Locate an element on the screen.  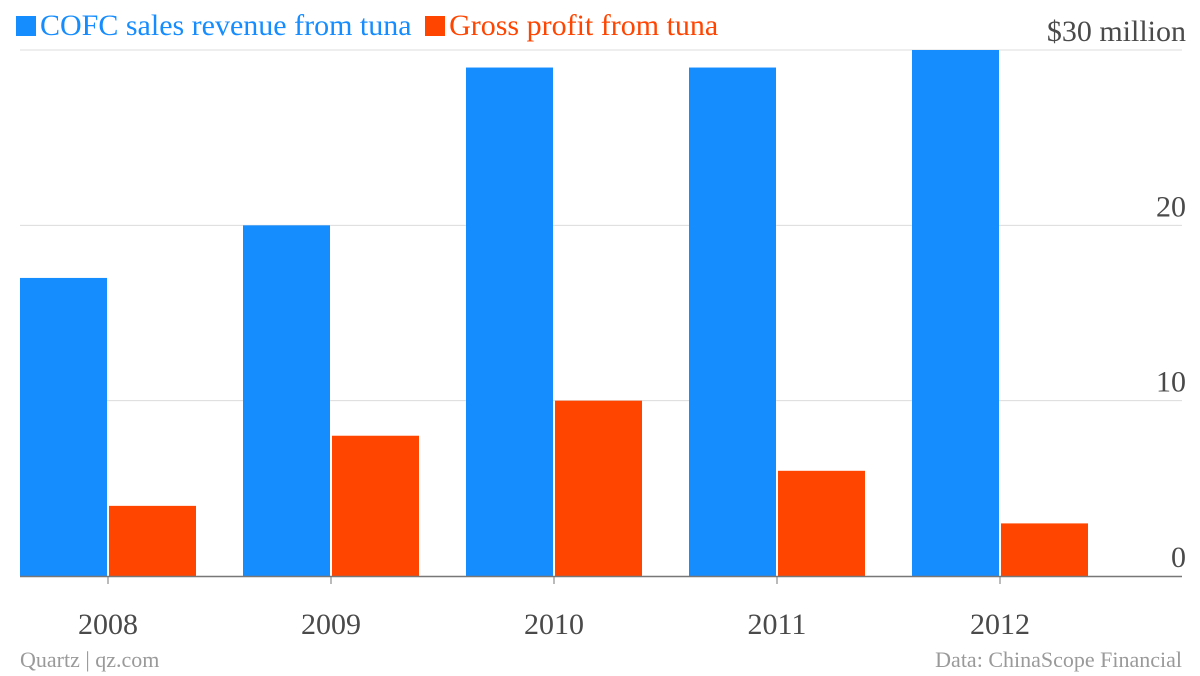
legend-label-profit: Gross profit from tuna is located at coordinates (584, 25).